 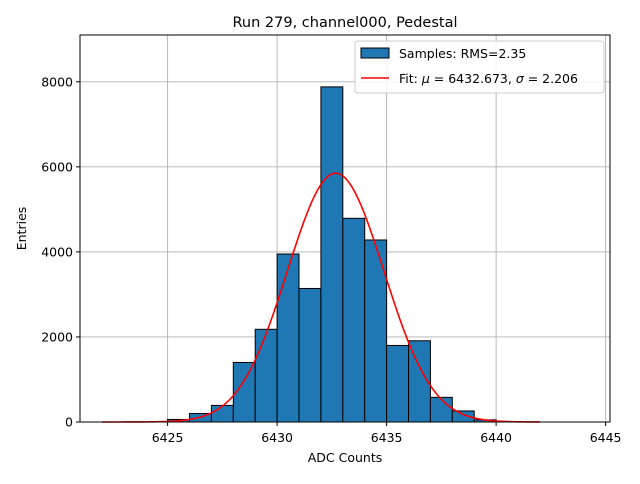 I want to click on y-tick-label: 2000, so click(x=57, y=336).